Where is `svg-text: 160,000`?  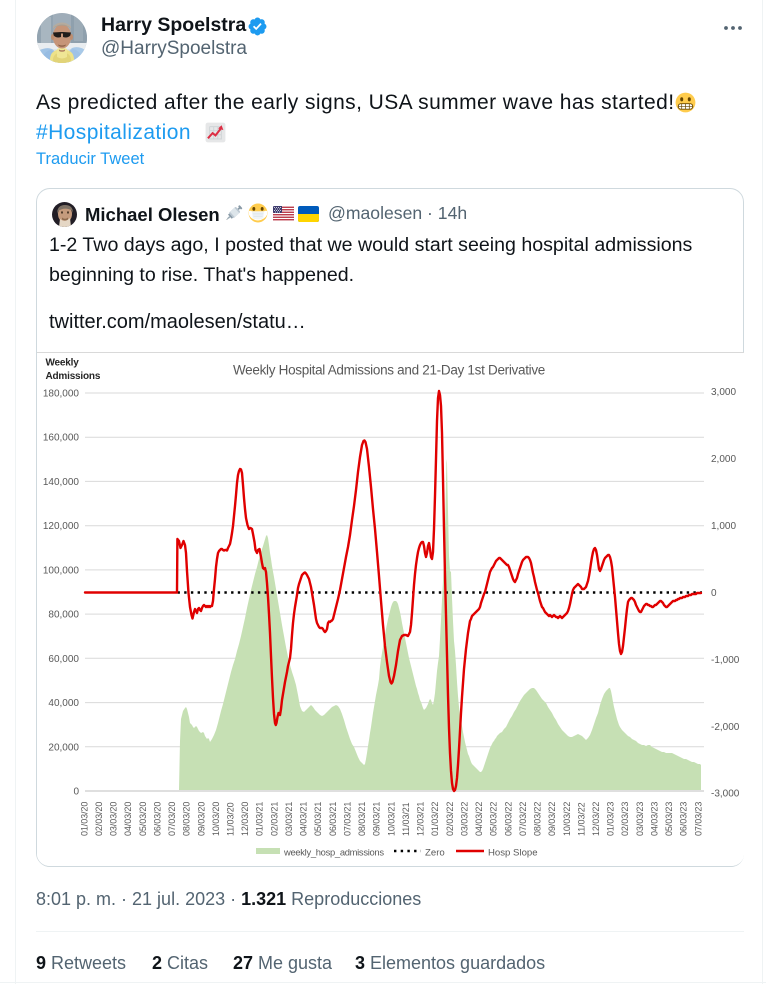
svg-text: 160,000 is located at coordinates (61, 438).